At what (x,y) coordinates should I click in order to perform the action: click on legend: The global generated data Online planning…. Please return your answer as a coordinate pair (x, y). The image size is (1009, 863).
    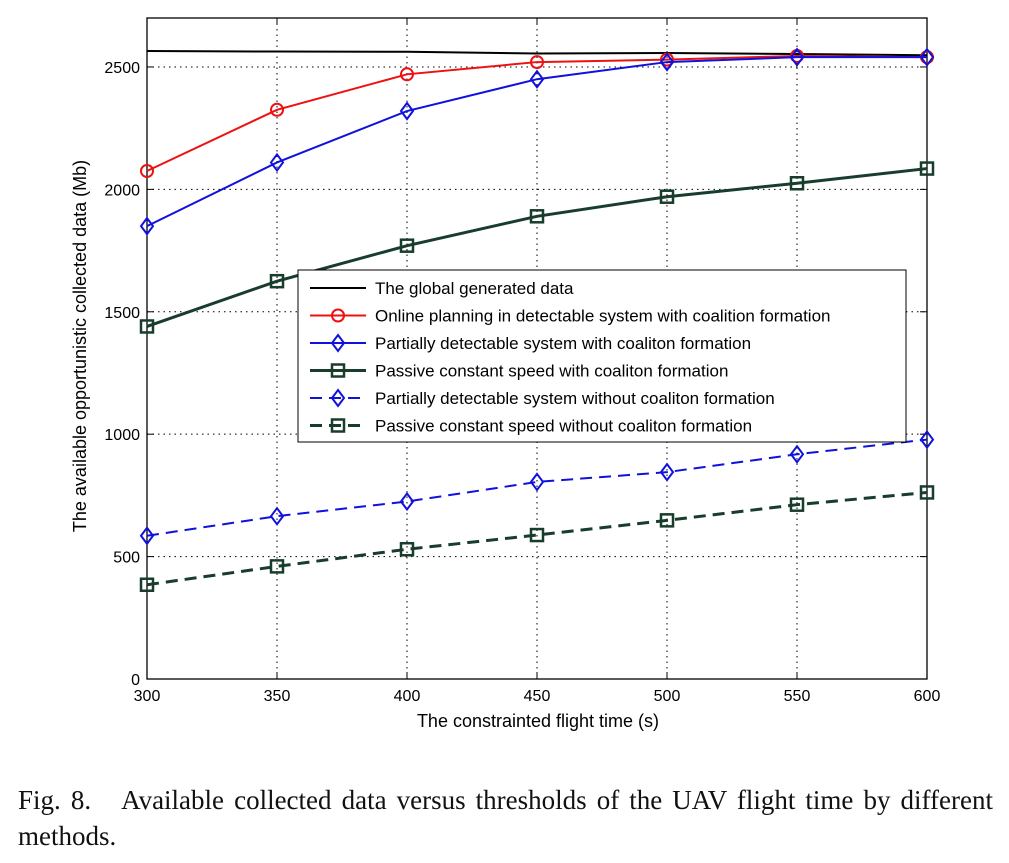
    Looking at the image, I should click on (602, 356).